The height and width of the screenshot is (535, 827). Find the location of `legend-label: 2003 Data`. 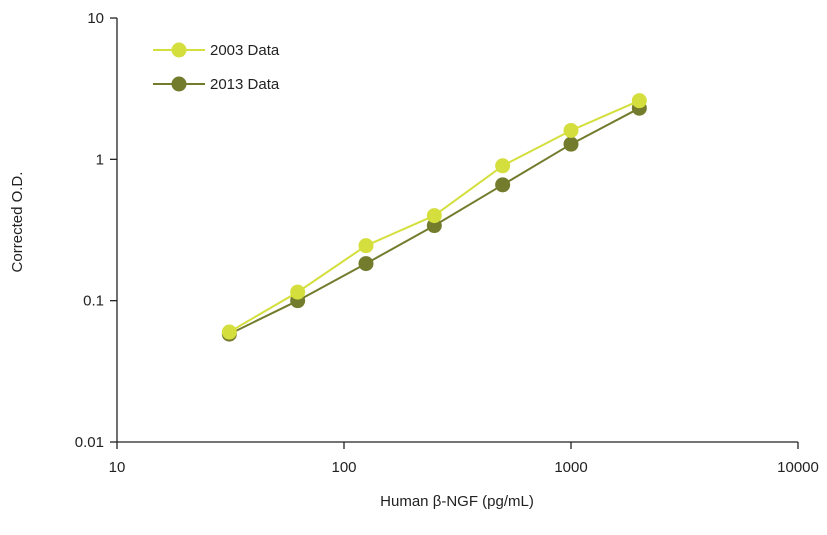

legend-label: 2003 Data is located at coordinates (245, 50).